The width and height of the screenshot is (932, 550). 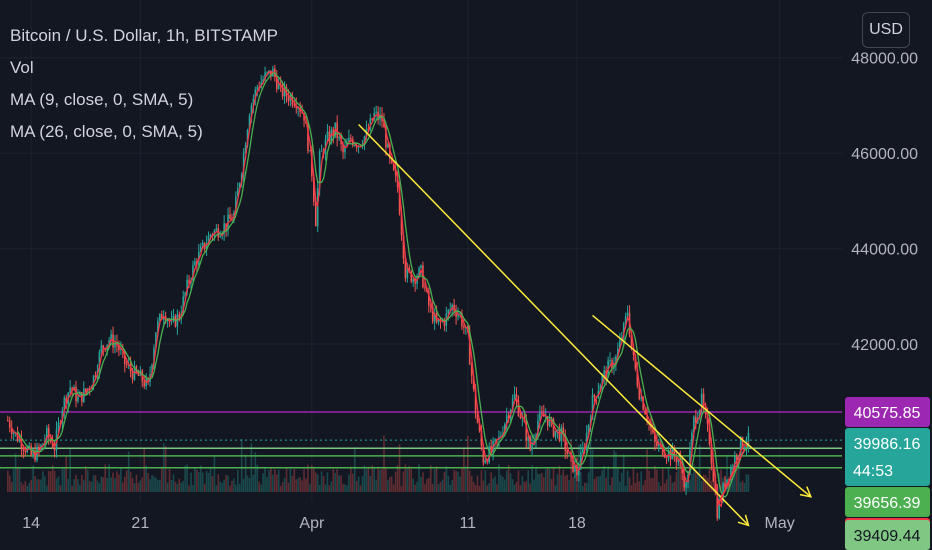 What do you see at coordinates (102, 99) in the screenshot?
I see `ma-fast-indicator-label: MA (9, close, 0, SMA, 5)` at bounding box center [102, 99].